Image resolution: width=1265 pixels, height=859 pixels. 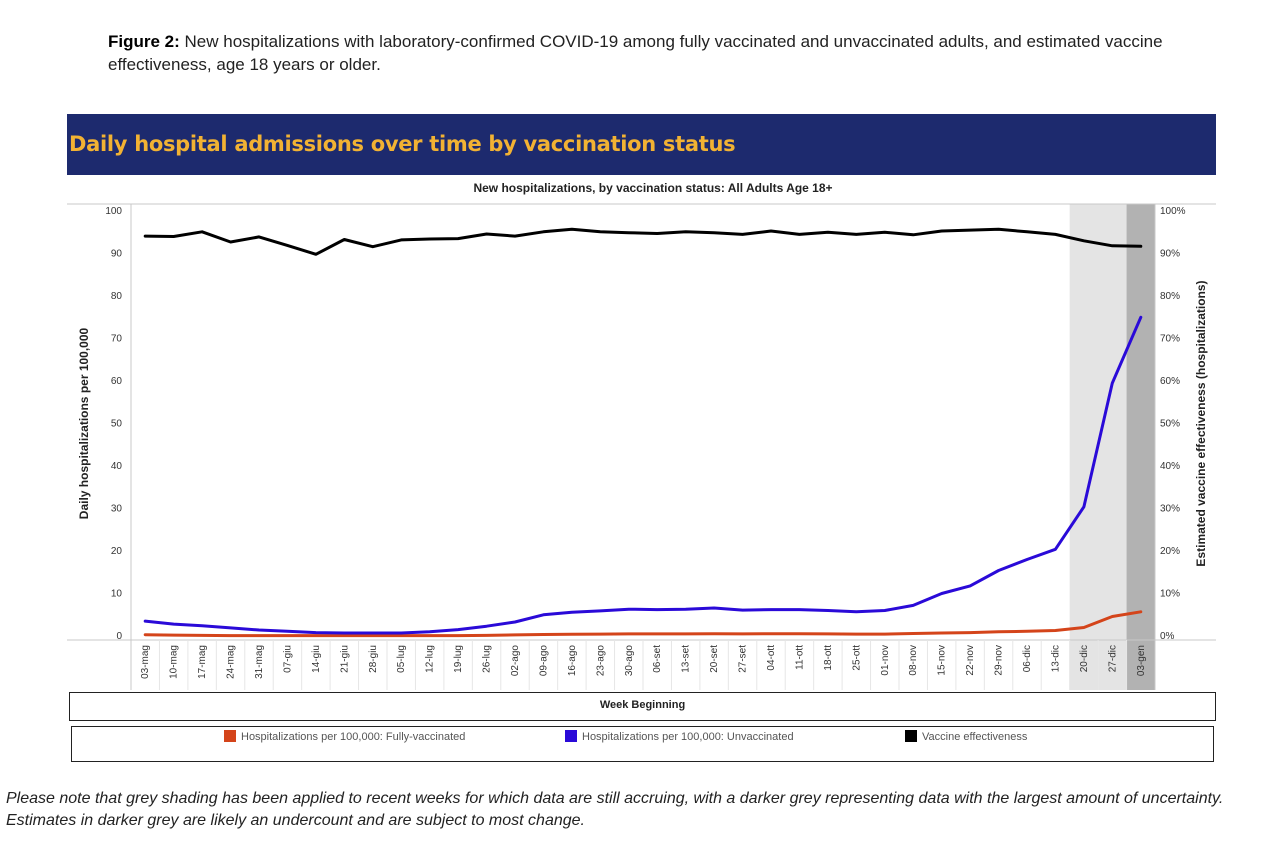 What do you see at coordinates (117, 466) in the screenshot?
I see `y-tick-label: 40` at bounding box center [117, 466].